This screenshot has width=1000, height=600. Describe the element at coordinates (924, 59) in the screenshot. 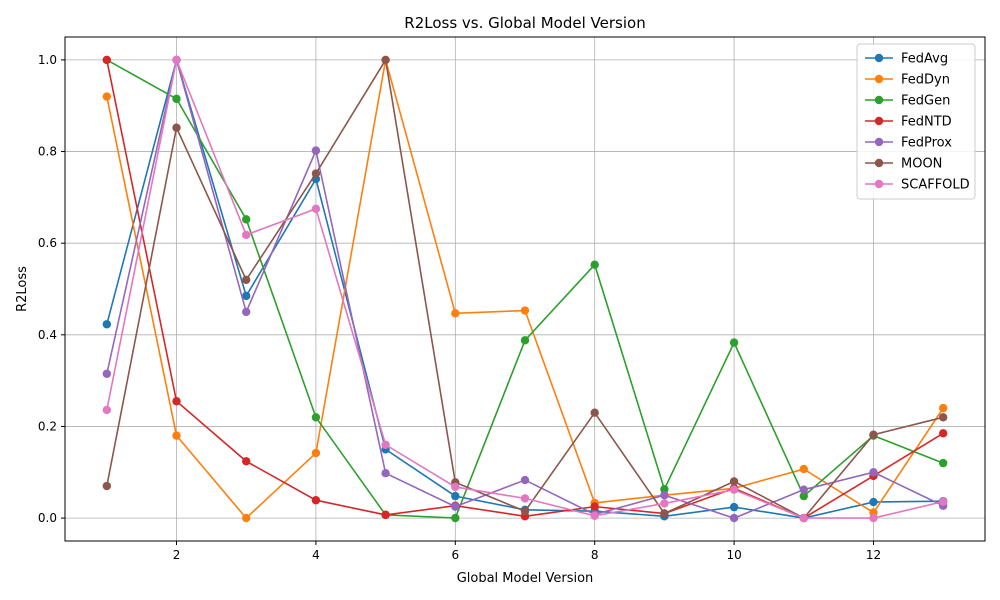

I see `legend-label: FedAvg` at that location.